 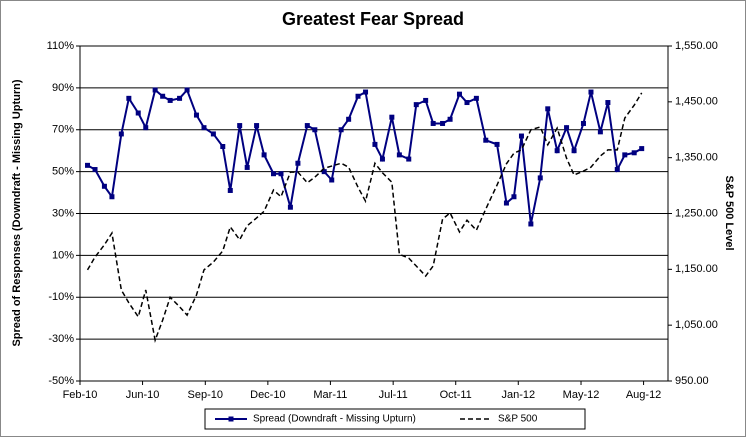 I want to click on x-tick-label: Jan-12, so click(x=518, y=395).